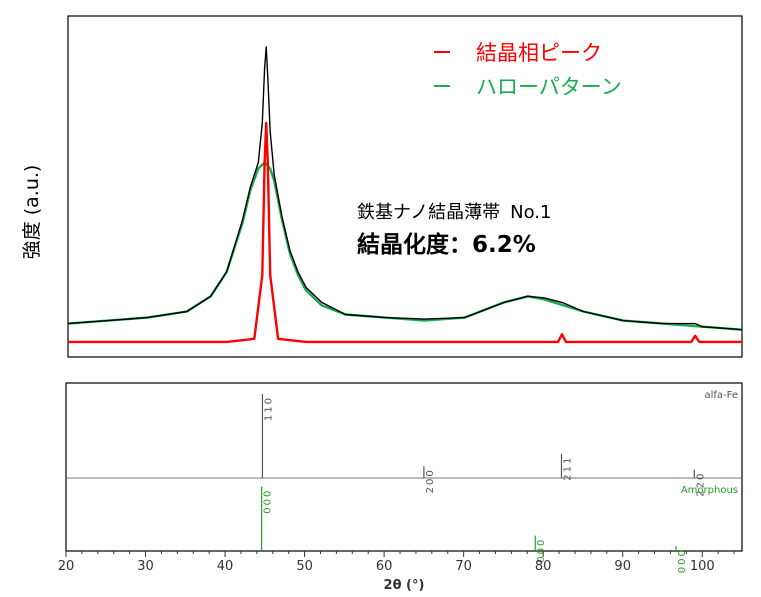  What do you see at coordinates (543, 566) in the screenshot?
I see `x-tick-label: 80` at bounding box center [543, 566].